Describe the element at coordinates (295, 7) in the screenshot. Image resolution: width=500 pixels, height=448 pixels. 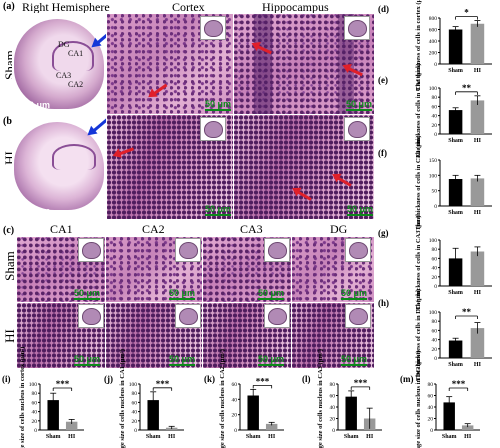
I see `header-hippocampus: Hippocampus` at that location.